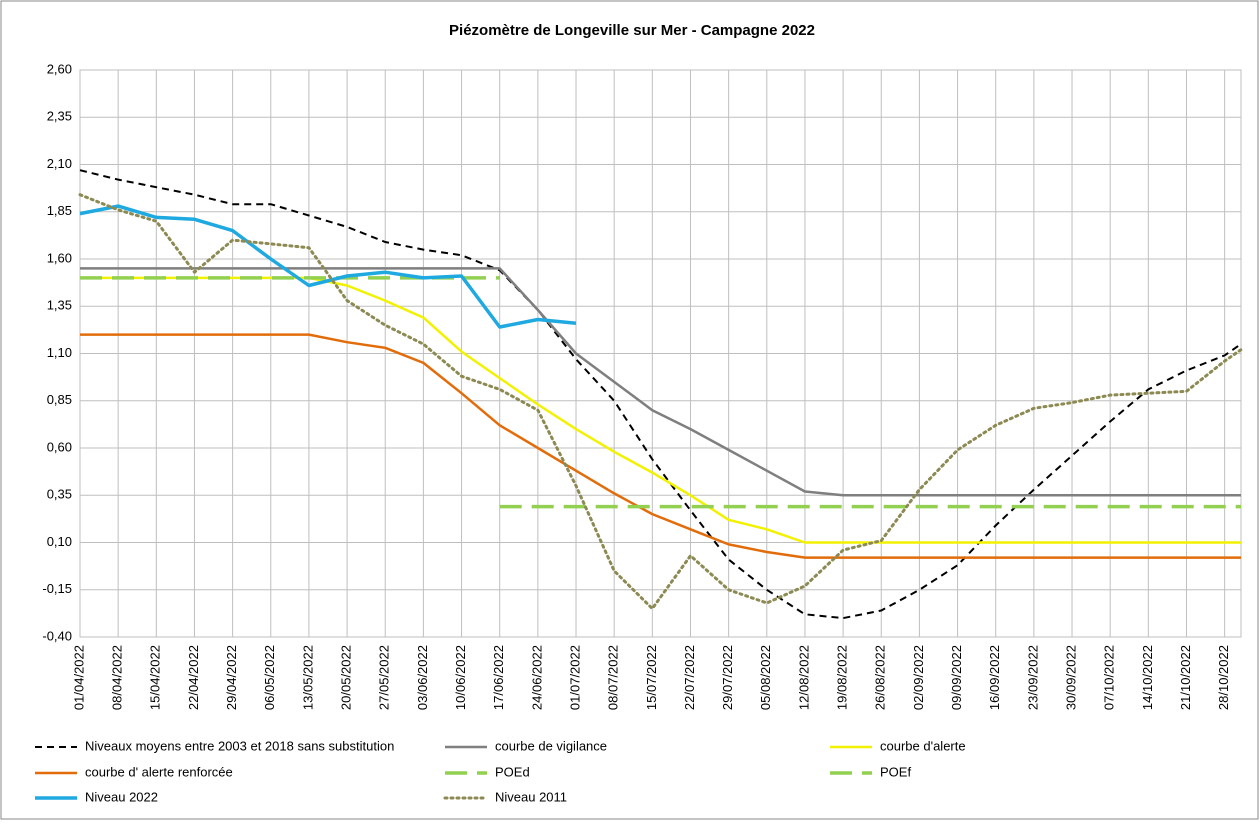 This screenshot has width=1260, height=826. Describe the element at coordinates (59, 541) in the screenshot. I see `y-tick-label: 0,10` at that location.